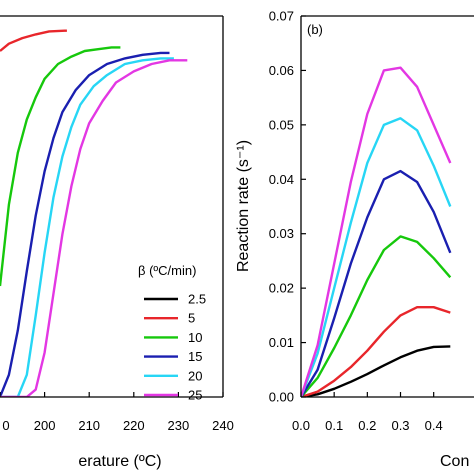  I want to click on panel-a-x-tick-label: 230, so click(179, 425).